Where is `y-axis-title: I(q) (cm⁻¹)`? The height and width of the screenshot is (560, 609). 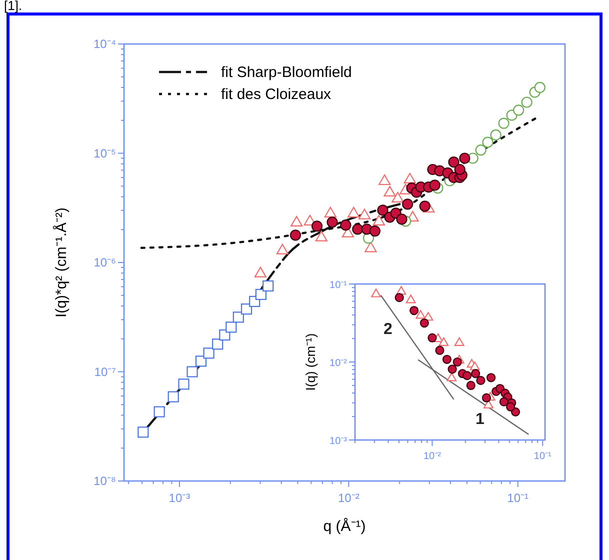 y-axis-title: I(q) (cm⁻¹) is located at coordinates (310, 362).